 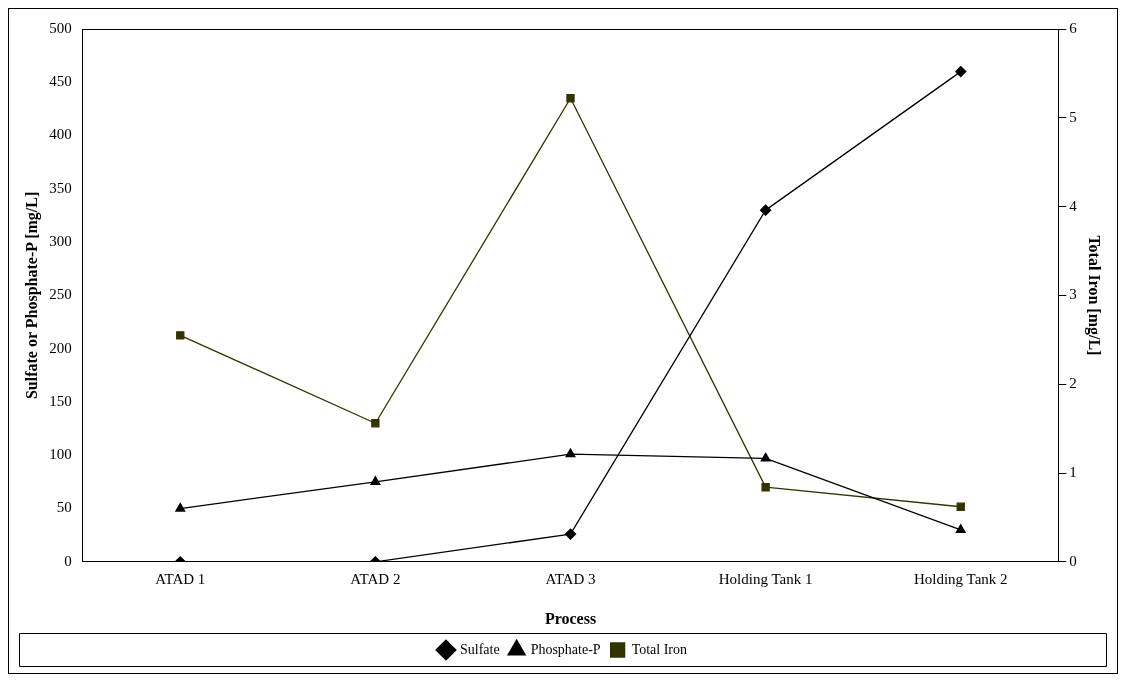 I want to click on y-tick-label: 50, so click(x=64, y=507).